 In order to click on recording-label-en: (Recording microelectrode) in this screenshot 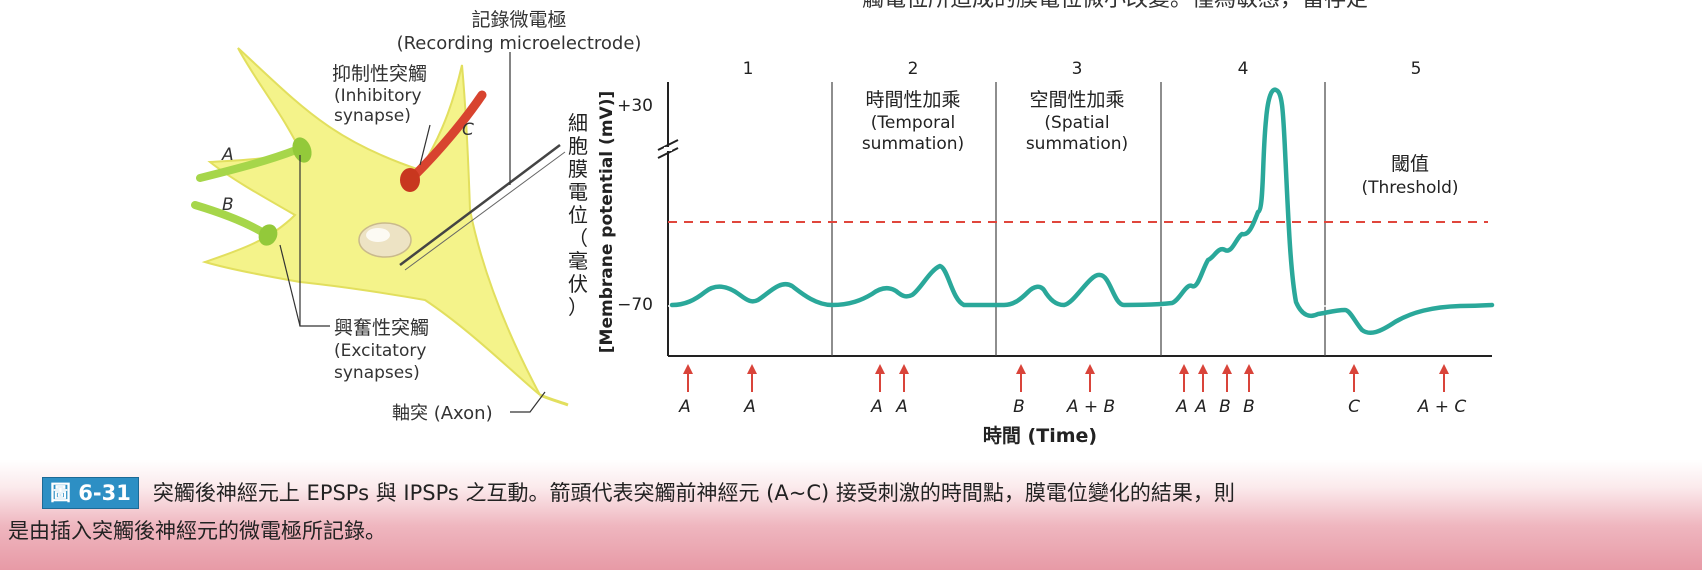, I will do `click(519, 43)`.